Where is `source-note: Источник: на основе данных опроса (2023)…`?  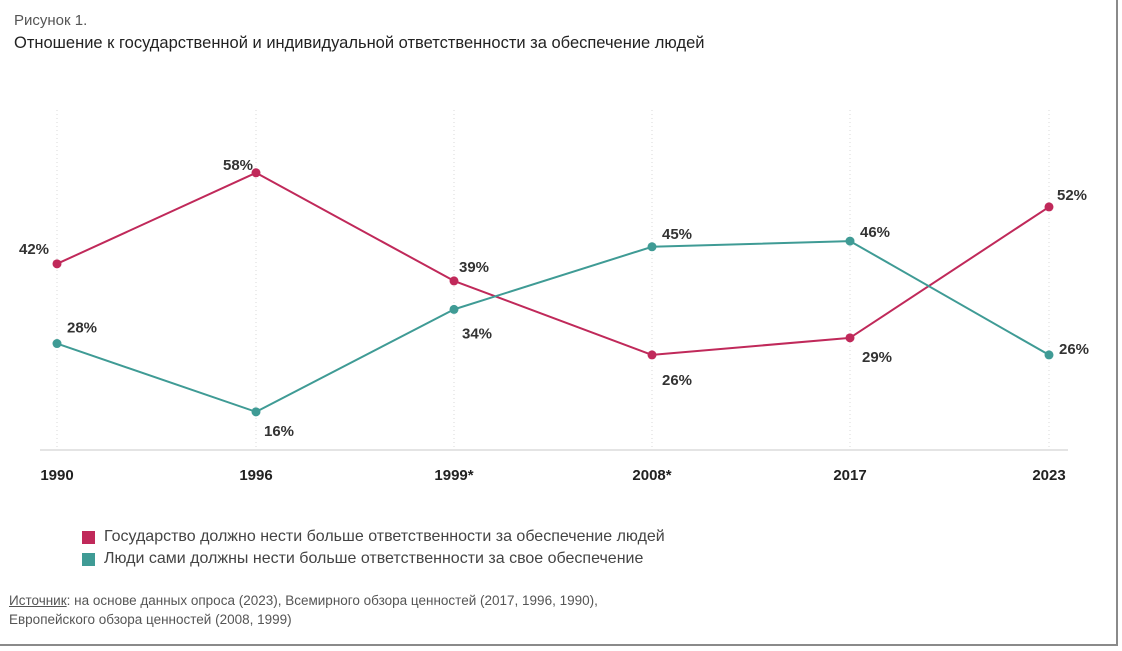
source-note: Источник: на основе данных опроса (2023)… is located at coordinates (389, 610).